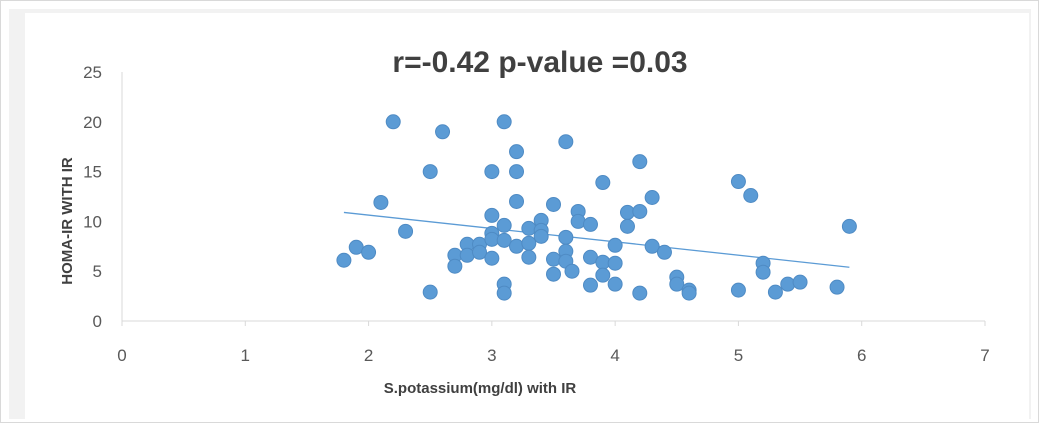 Image resolution: width=1039 pixels, height=423 pixels. Describe the element at coordinates (614, 355) in the screenshot. I see `x-tick-label: 4` at that location.